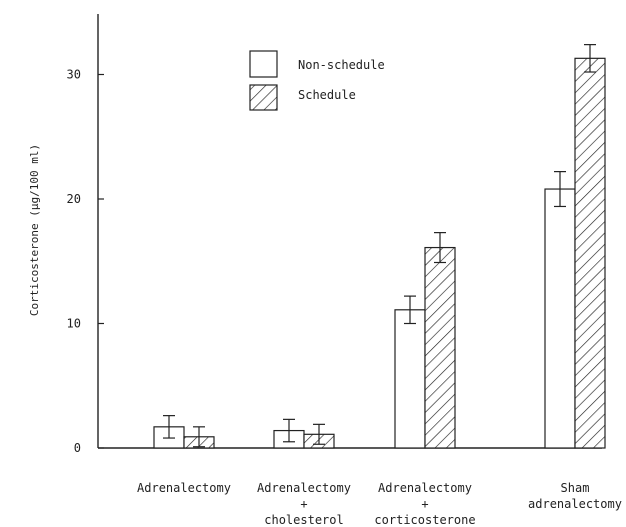 This screenshot has height=527, width=626. Describe the element at coordinates (74, 199) in the screenshot. I see `y-tick-label: 20` at that location.